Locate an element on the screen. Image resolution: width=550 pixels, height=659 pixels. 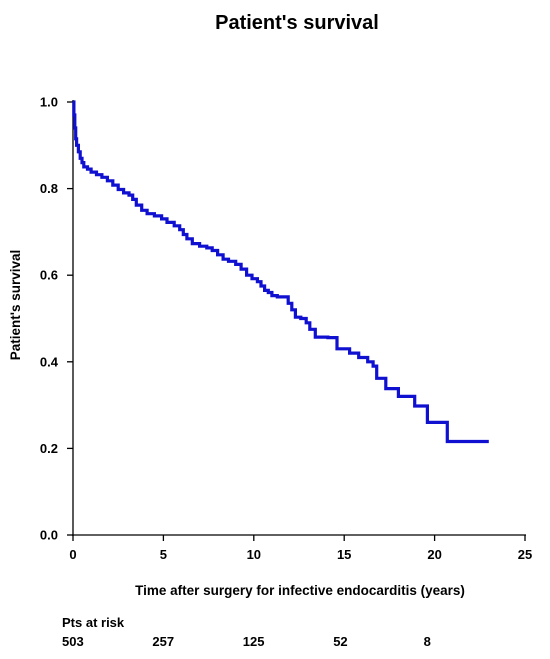
x-tick-label: 5 is located at coordinates (163, 554).